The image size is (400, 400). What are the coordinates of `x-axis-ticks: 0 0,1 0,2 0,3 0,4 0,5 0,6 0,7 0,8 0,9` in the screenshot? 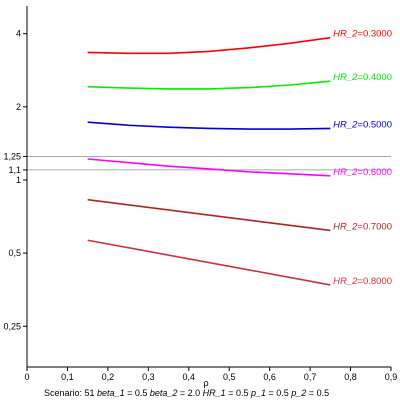 It's located at (210, 374).